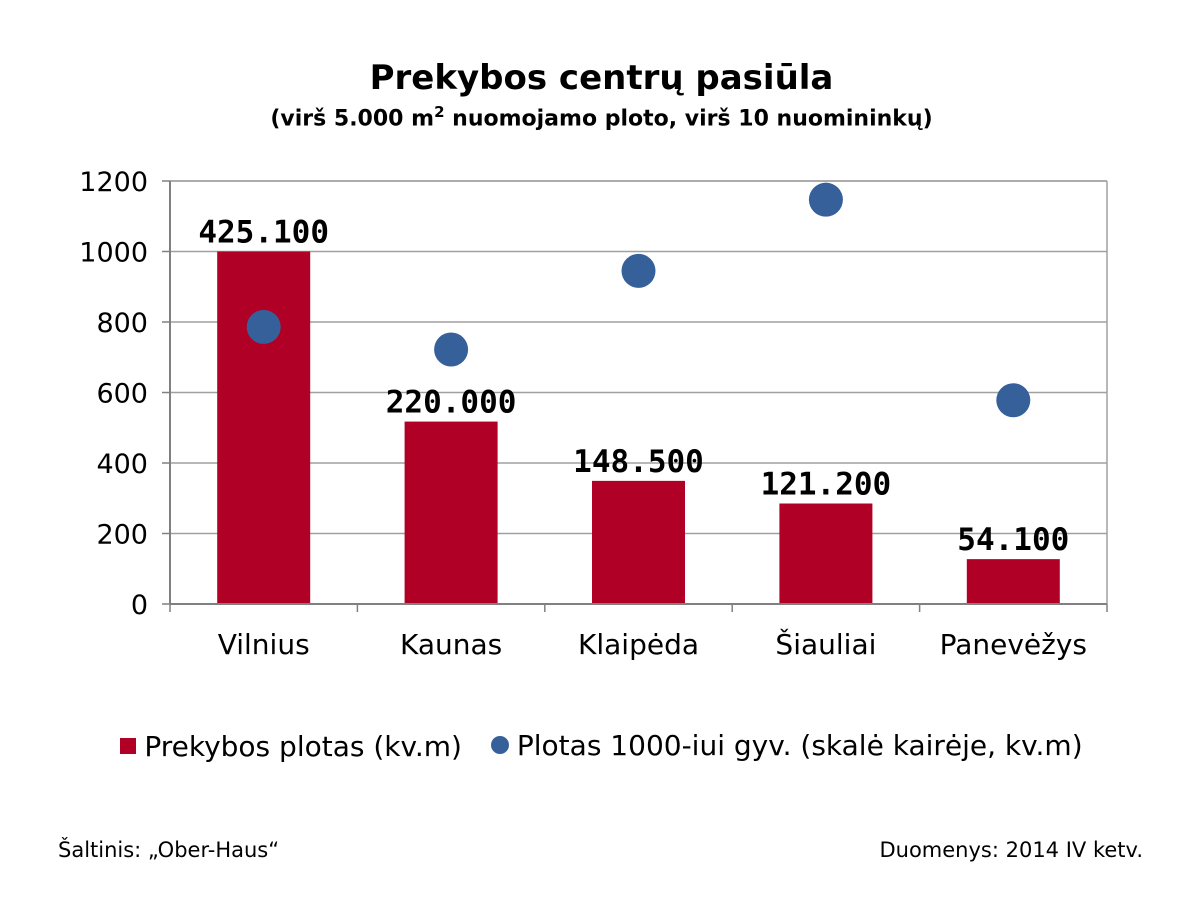 This screenshot has width=1203, height=911. I want to click on x-category-label: Panevėžys, so click(1013, 644).